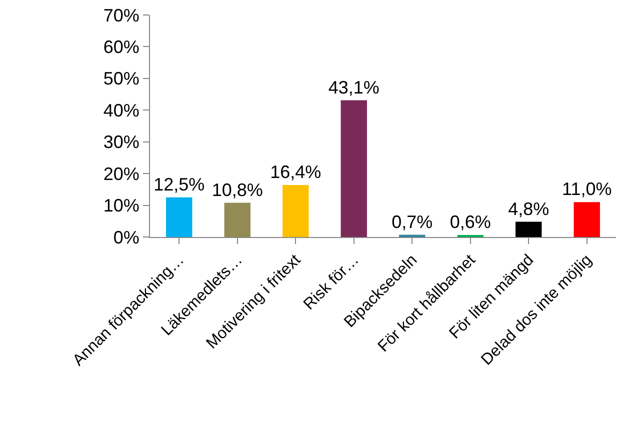 The width and height of the screenshot is (636, 422). What do you see at coordinates (121, 142) in the screenshot?
I see `y-tick-label: 30%` at bounding box center [121, 142].